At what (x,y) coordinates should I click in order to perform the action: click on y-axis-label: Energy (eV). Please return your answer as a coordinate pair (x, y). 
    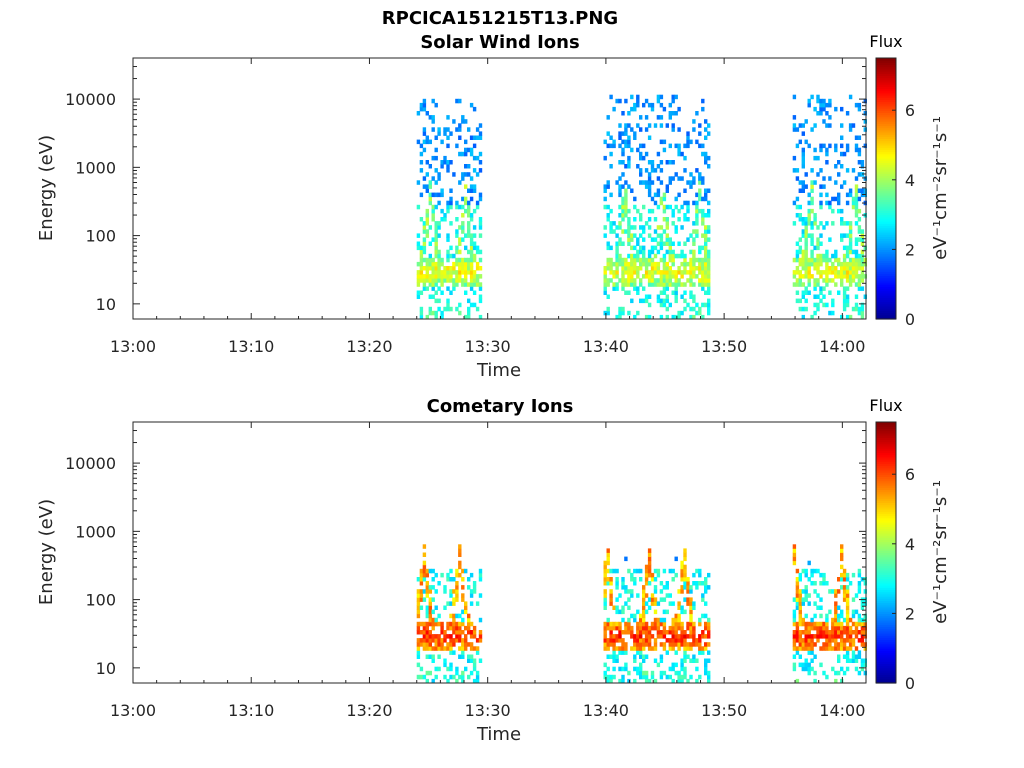
    Looking at the image, I should click on (46, 552).